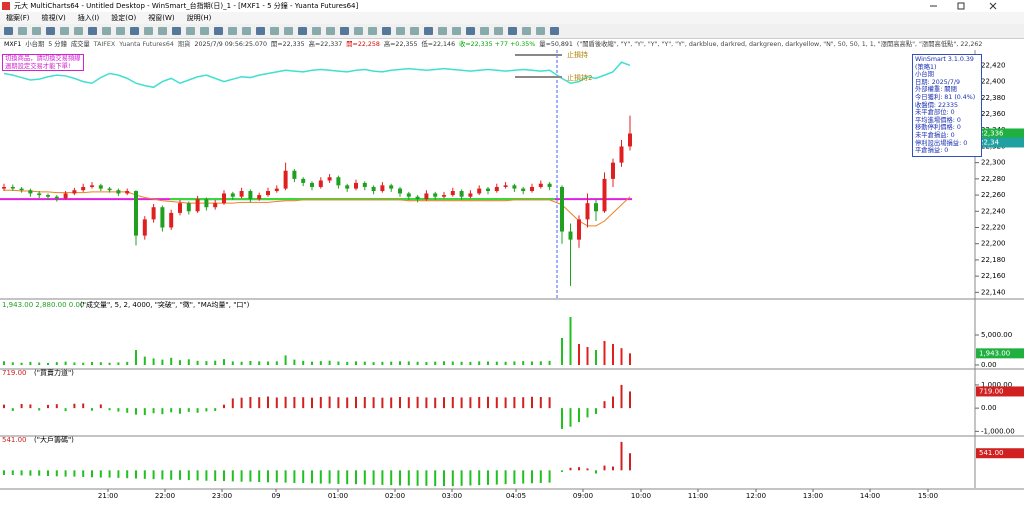  I want to click on header-field: 成交量, so click(80, 44).